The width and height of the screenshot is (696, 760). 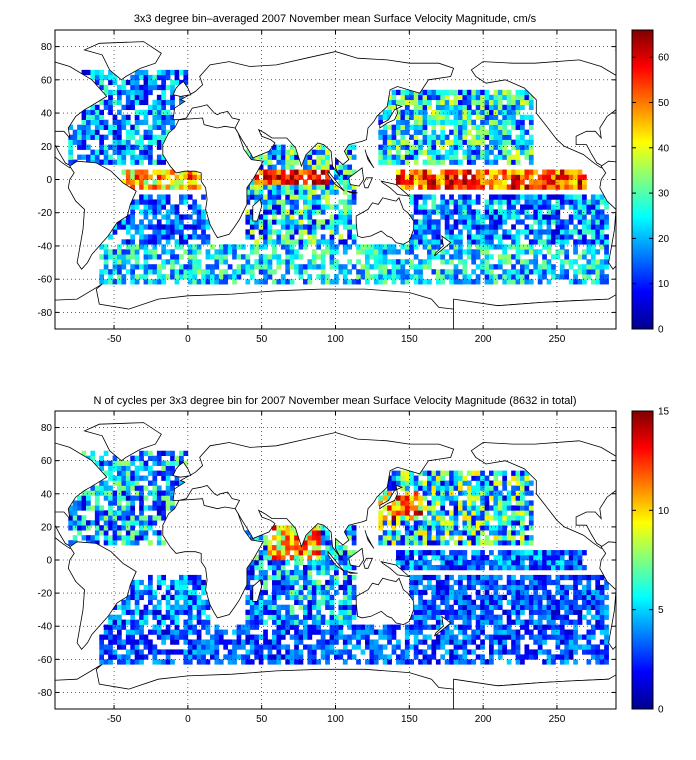 What do you see at coordinates (395, 188) in the screenshot?
I see `land-outline` at bounding box center [395, 188].